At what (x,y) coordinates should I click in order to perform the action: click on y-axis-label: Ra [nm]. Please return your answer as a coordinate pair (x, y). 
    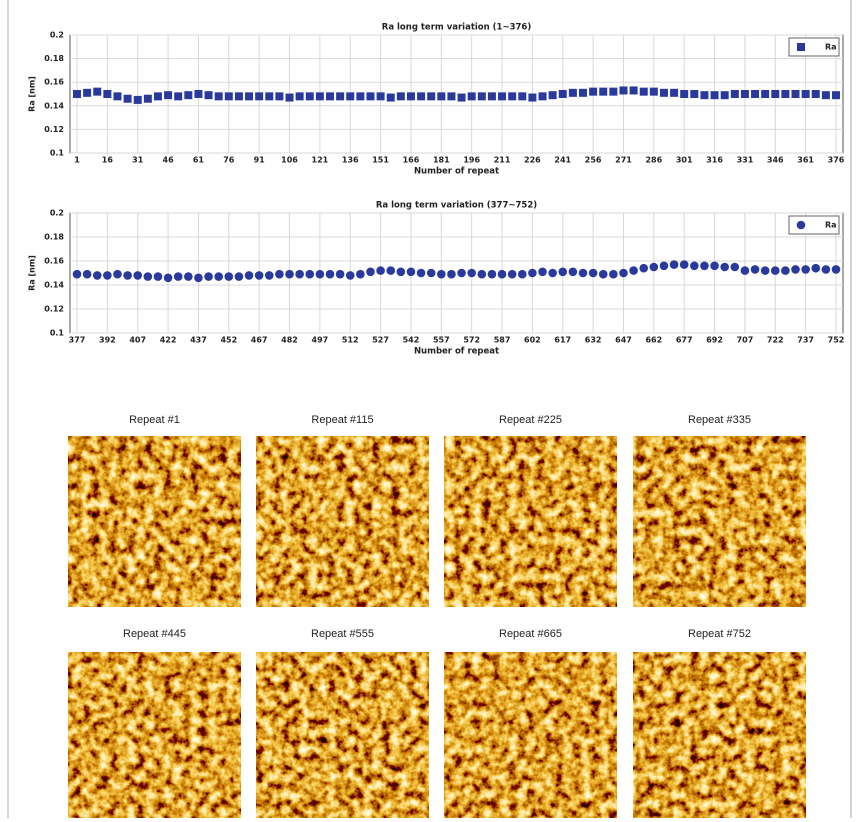
    Looking at the image, I should click on (32, 273).